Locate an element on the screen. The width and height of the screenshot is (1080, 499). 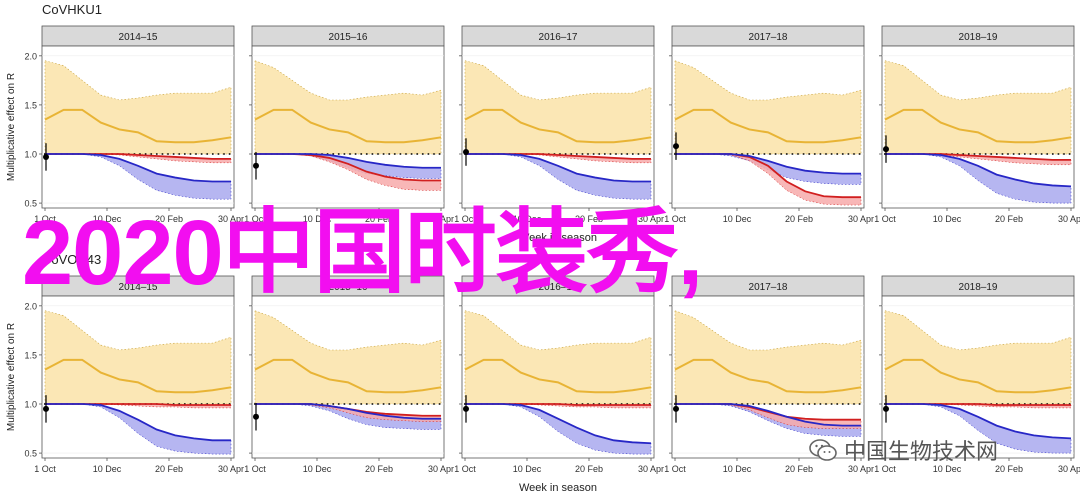
chart-title: CoVOC43 is located at coordinates (71, 259).